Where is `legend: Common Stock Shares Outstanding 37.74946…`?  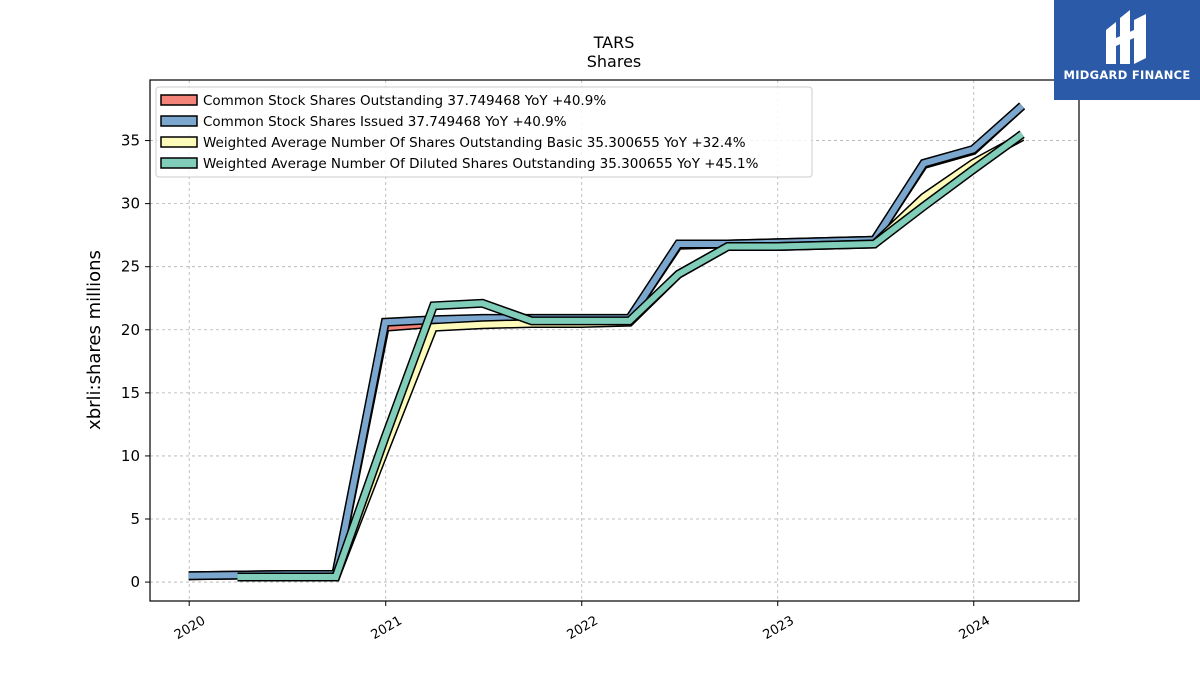
legend: Common Stock Shares Outstanding 37.74946… is located at coordinates (484, 132).